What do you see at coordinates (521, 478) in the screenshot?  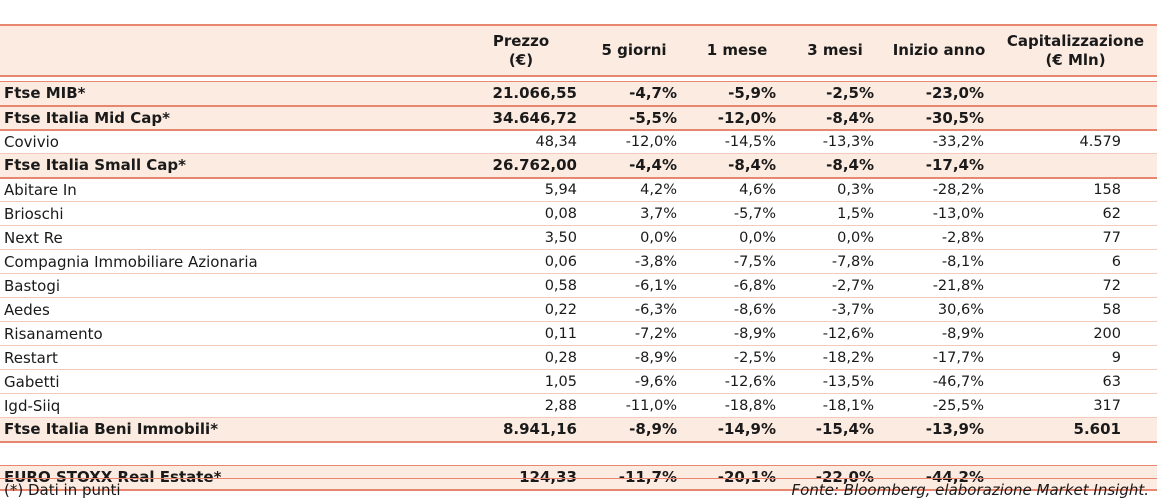 I see `cell-price: 124,33` at bounding box center [521, 478].